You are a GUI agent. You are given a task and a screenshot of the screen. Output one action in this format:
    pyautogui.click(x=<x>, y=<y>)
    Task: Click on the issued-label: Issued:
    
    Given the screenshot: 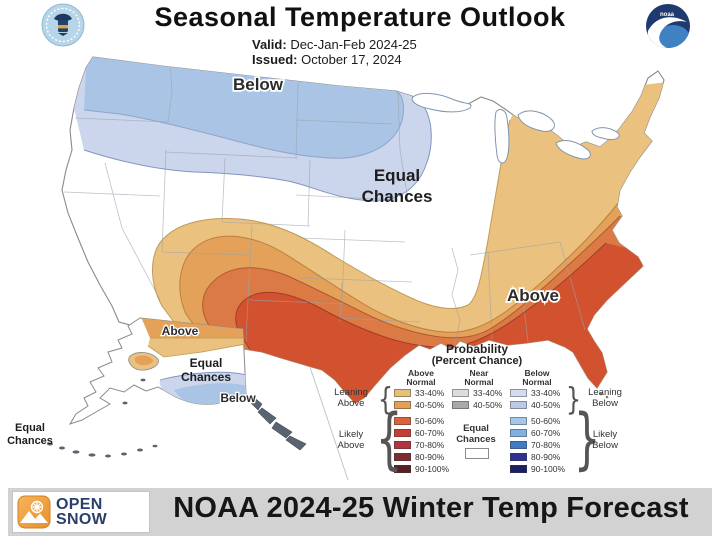 What is the action you would take?
    pyautogui.click(x=275, y=59)
    